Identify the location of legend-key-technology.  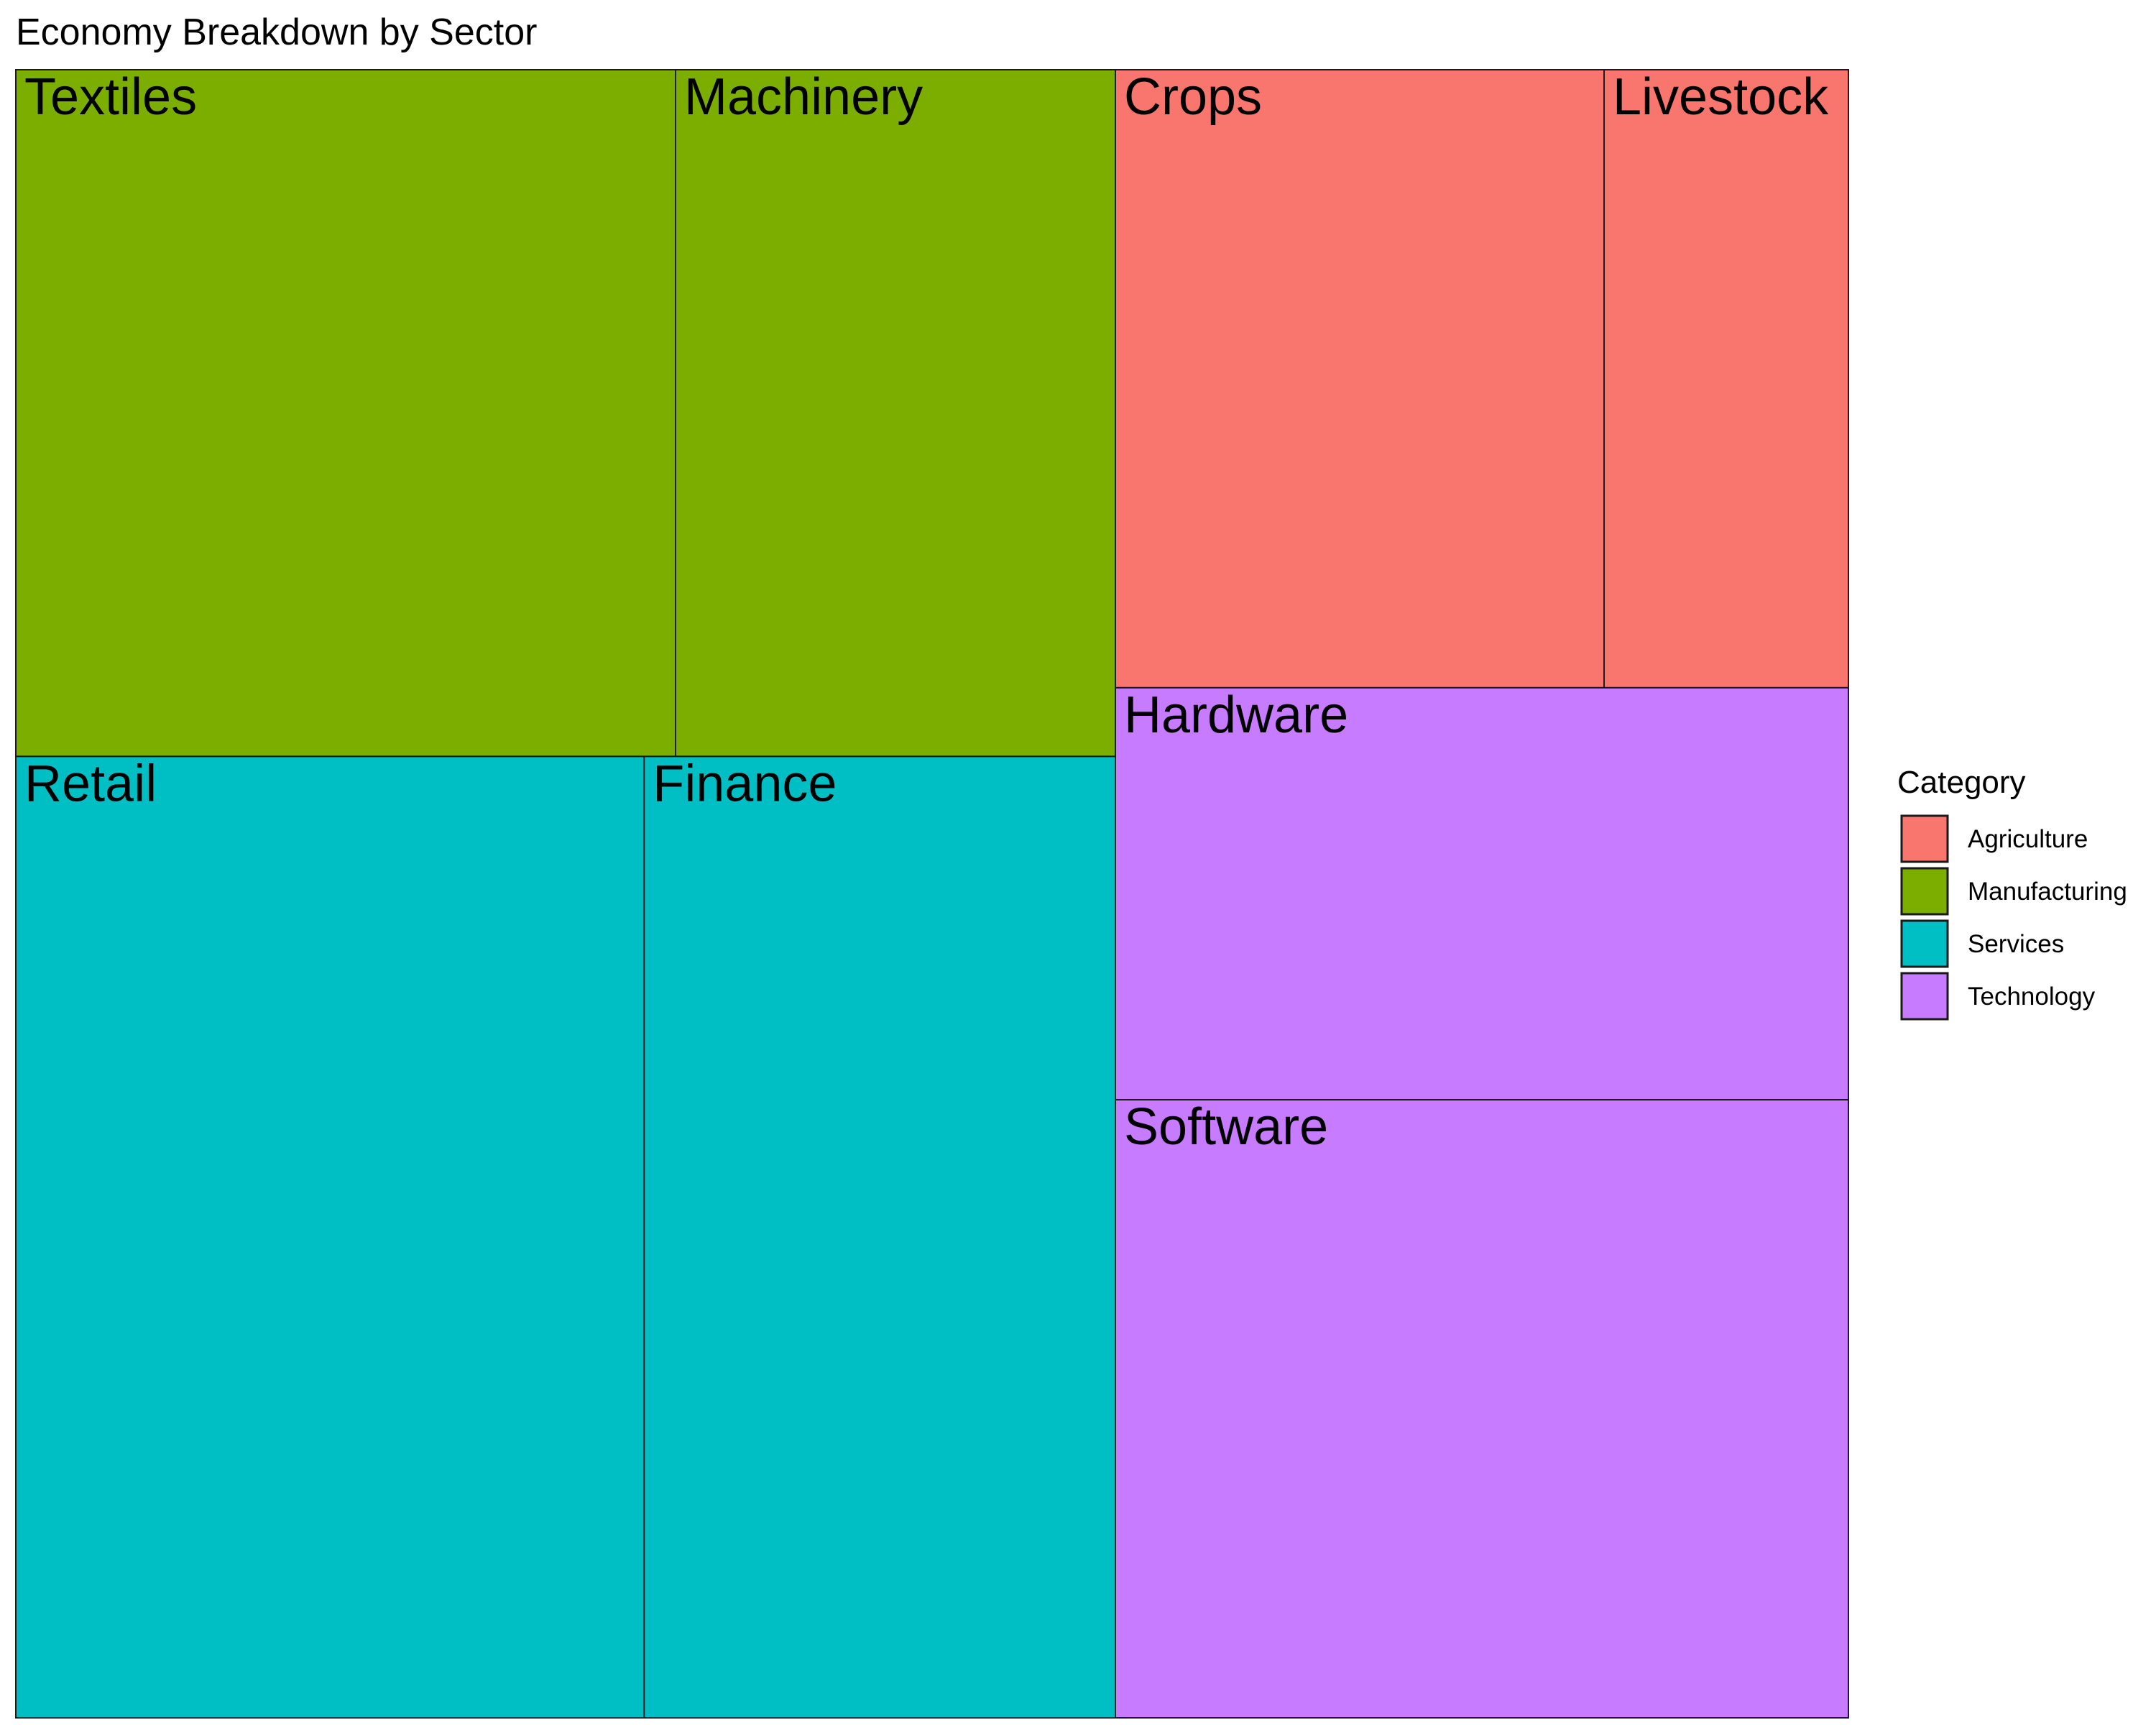
(1925, 996).